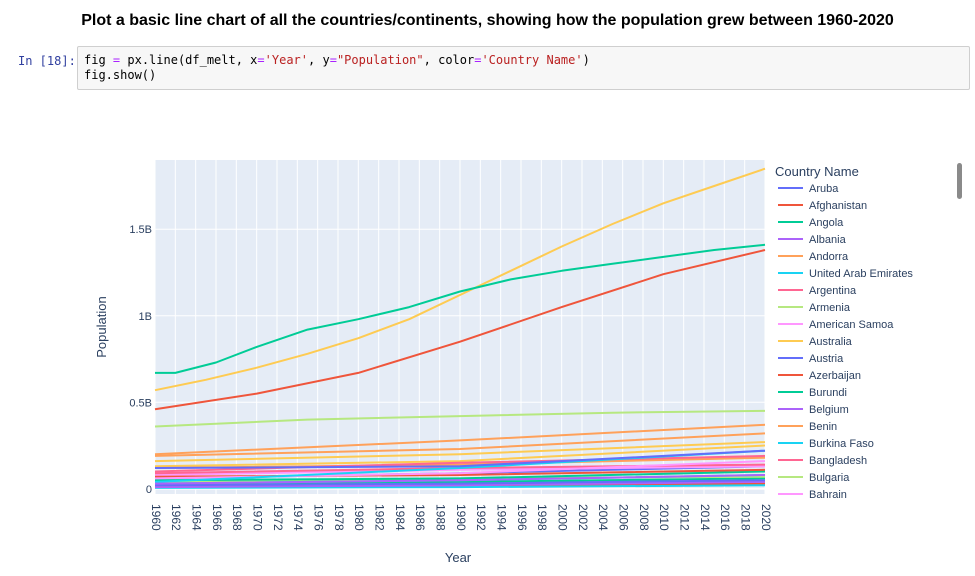 The height and width of the screenshot is (576, 975). What do you see at coordinates (298, 517) in the screenshot?
I see `x-tick-label: 1974` at bounding box center [298, 517].